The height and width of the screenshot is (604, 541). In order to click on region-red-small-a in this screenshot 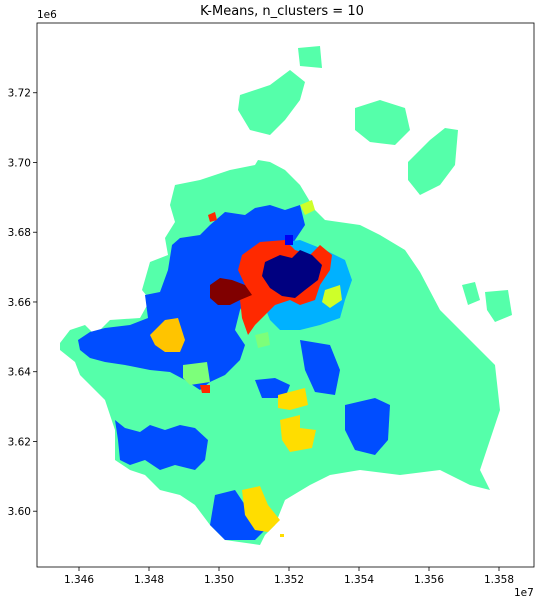, I will do `click(212, 217)`.